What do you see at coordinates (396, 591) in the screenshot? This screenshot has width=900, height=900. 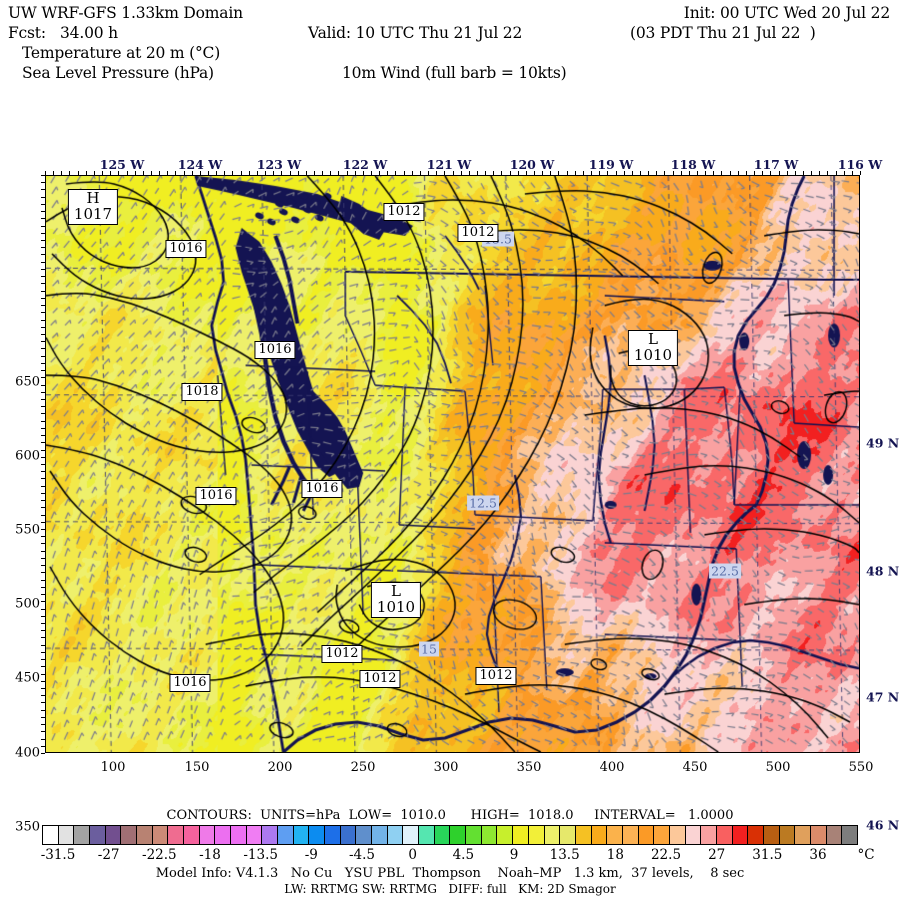 I see `pressure-center-type: L` at bounding box center [396, 591].